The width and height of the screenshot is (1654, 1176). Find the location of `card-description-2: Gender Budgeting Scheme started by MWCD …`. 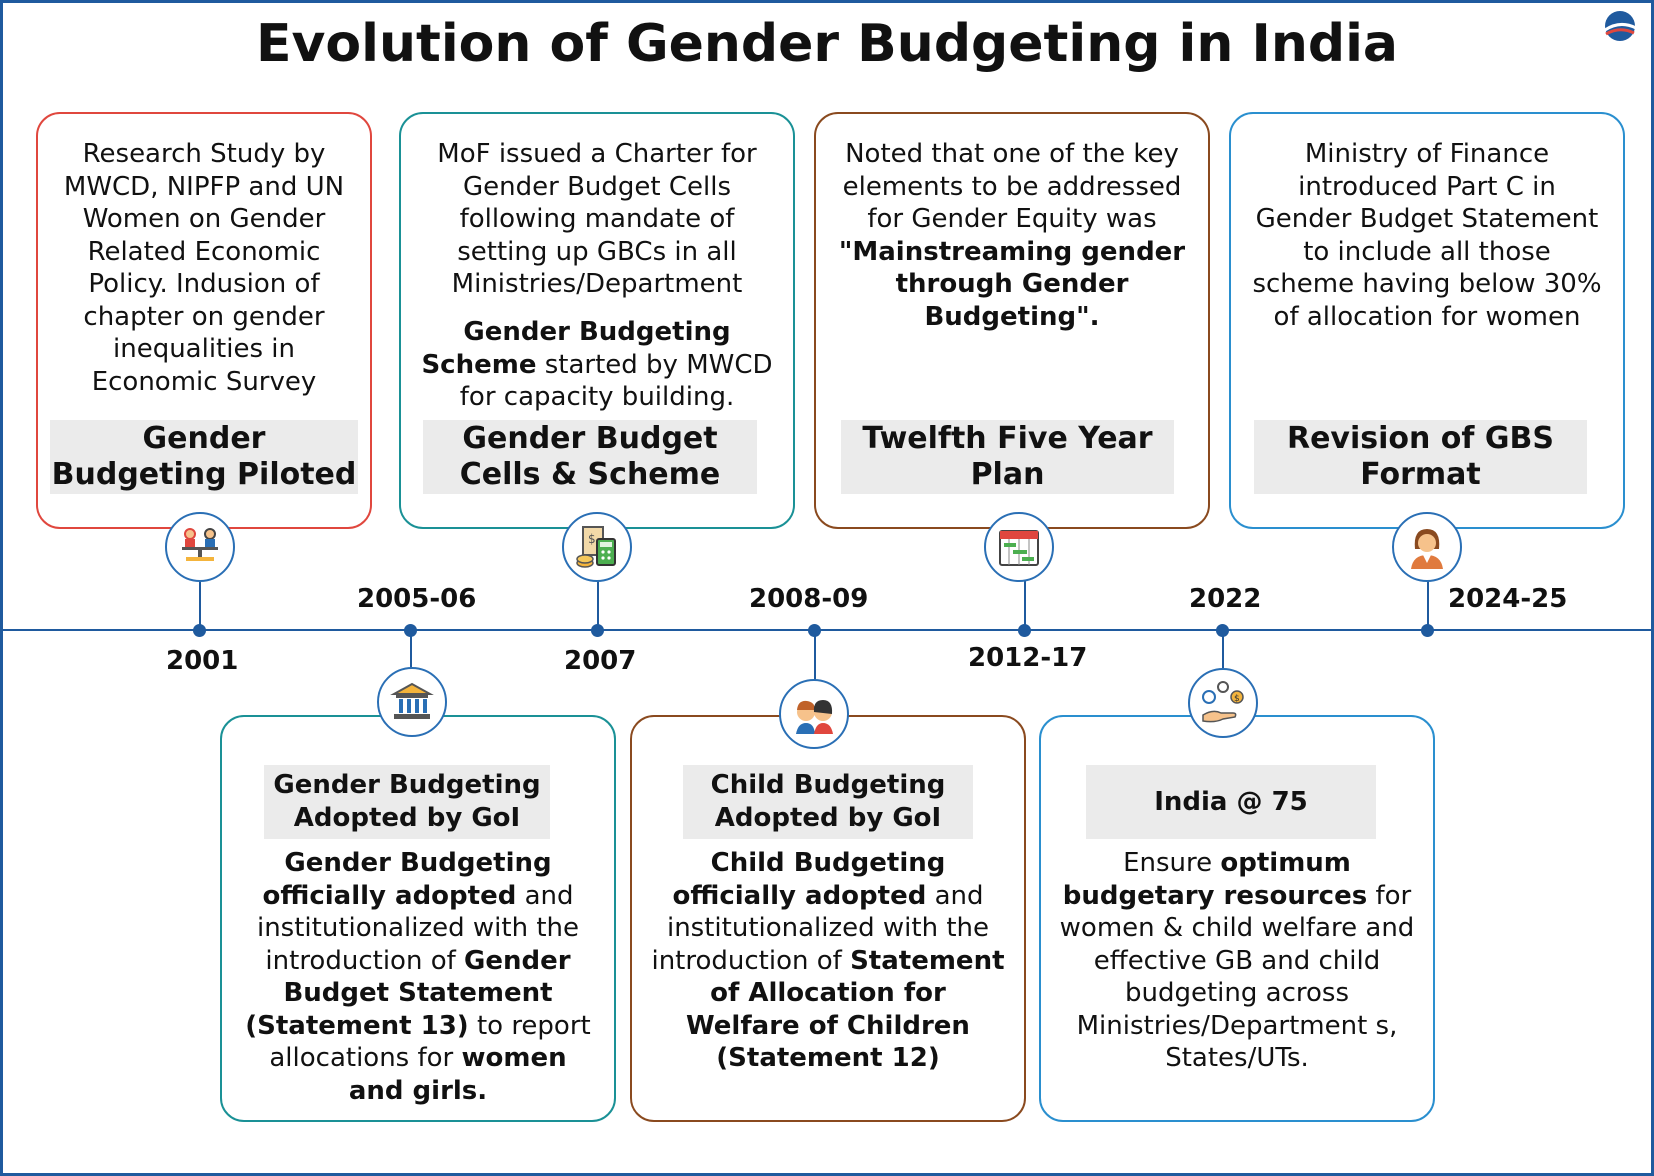

card-description-2: Gender Budgeting Scheme started by MWCD … is located at coordinates (597, 364).